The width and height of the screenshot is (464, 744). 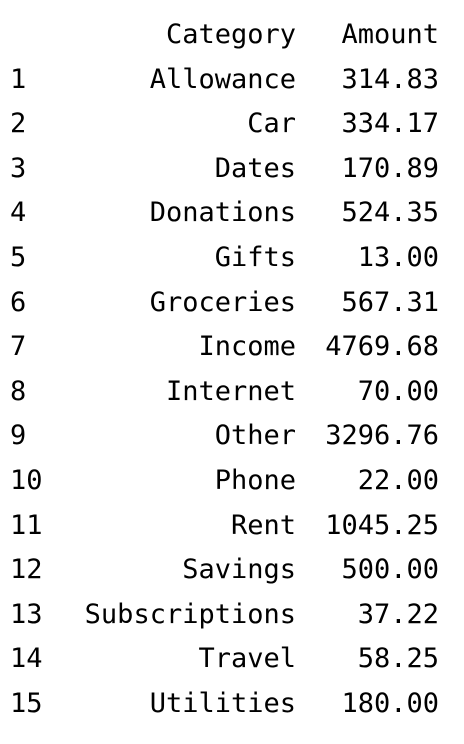 I want to click on table-row: 8 Internet 70.00, so click(x=224, y=392).